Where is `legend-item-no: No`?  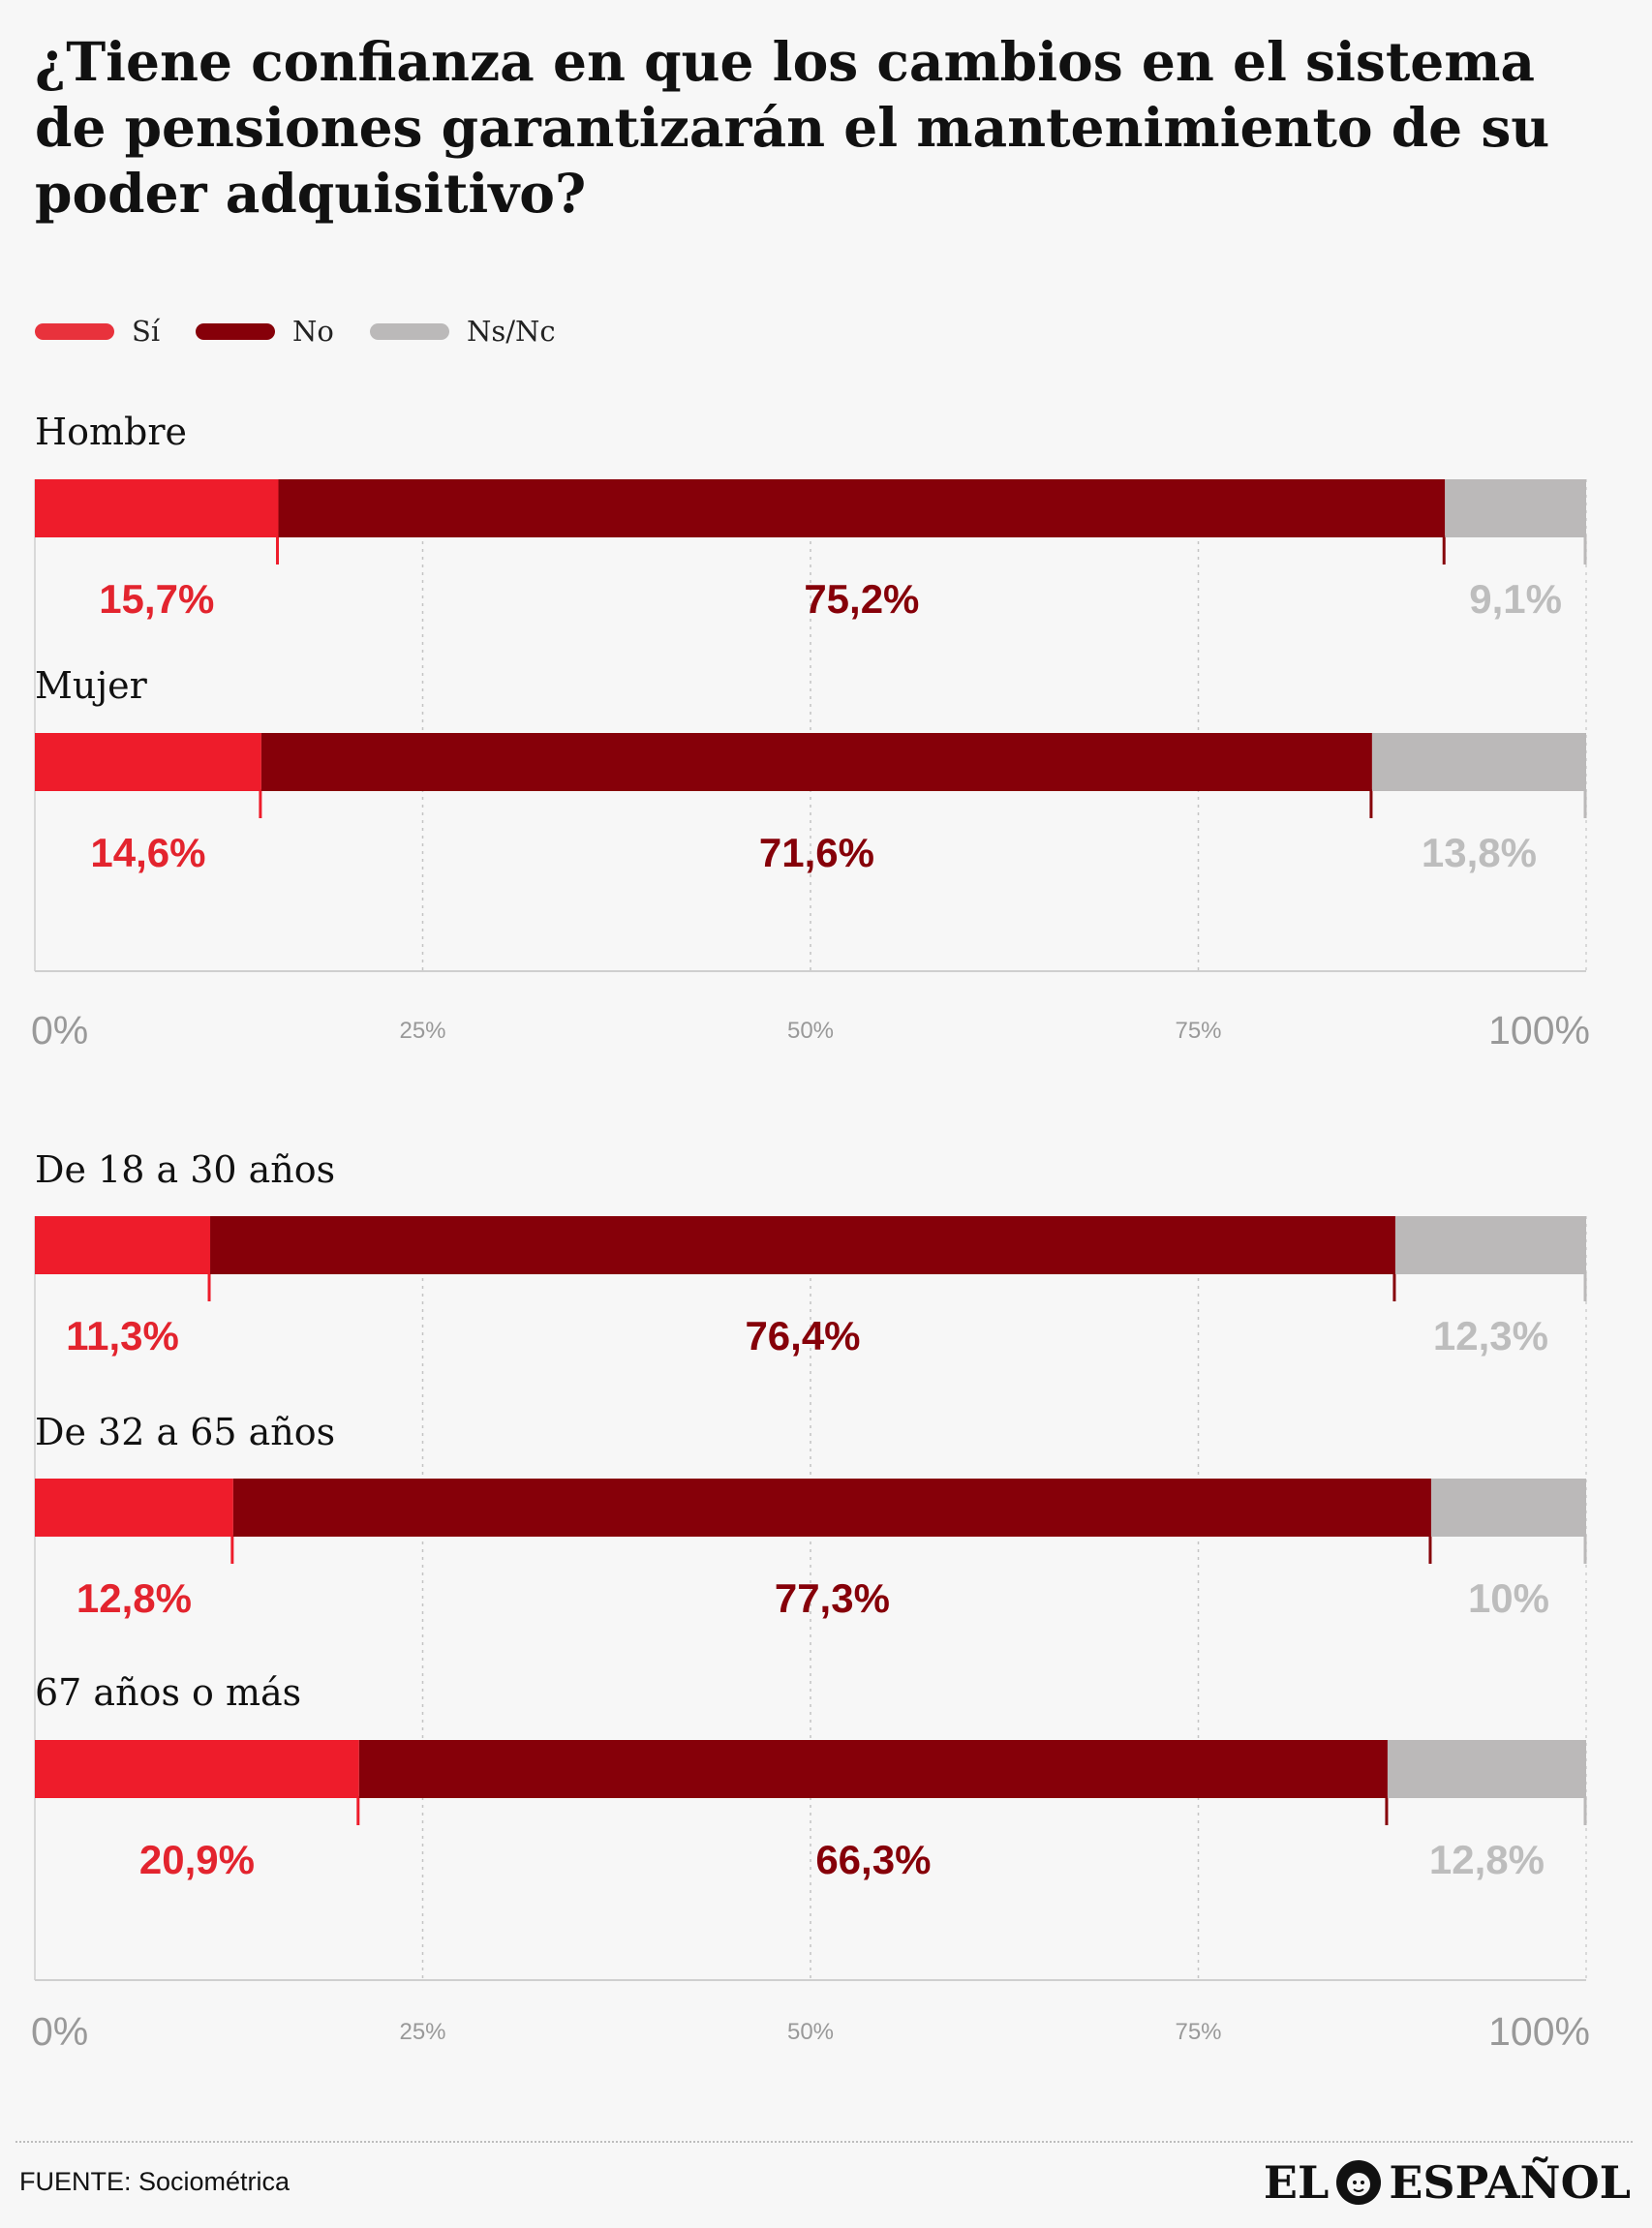
legend-item-no: No is located at coordinates (265, 332).